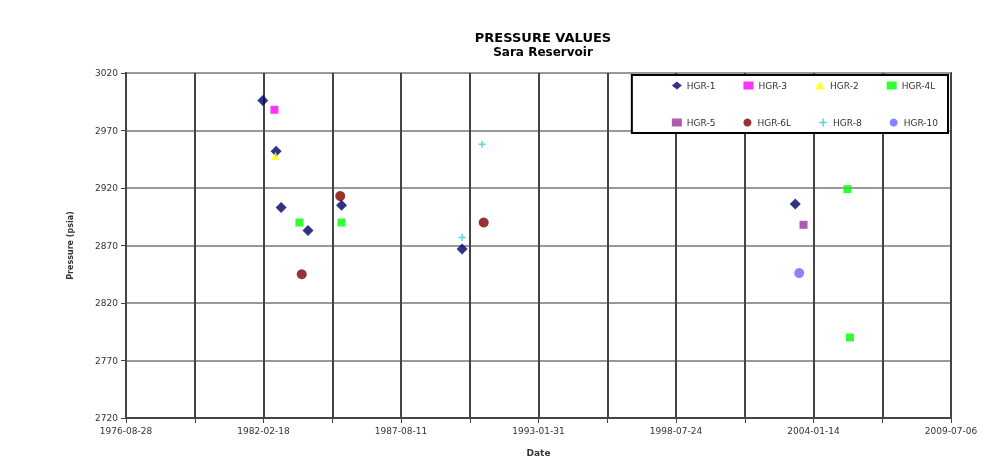  I want to click on y-tick-label: 2820, so click(107, 303).